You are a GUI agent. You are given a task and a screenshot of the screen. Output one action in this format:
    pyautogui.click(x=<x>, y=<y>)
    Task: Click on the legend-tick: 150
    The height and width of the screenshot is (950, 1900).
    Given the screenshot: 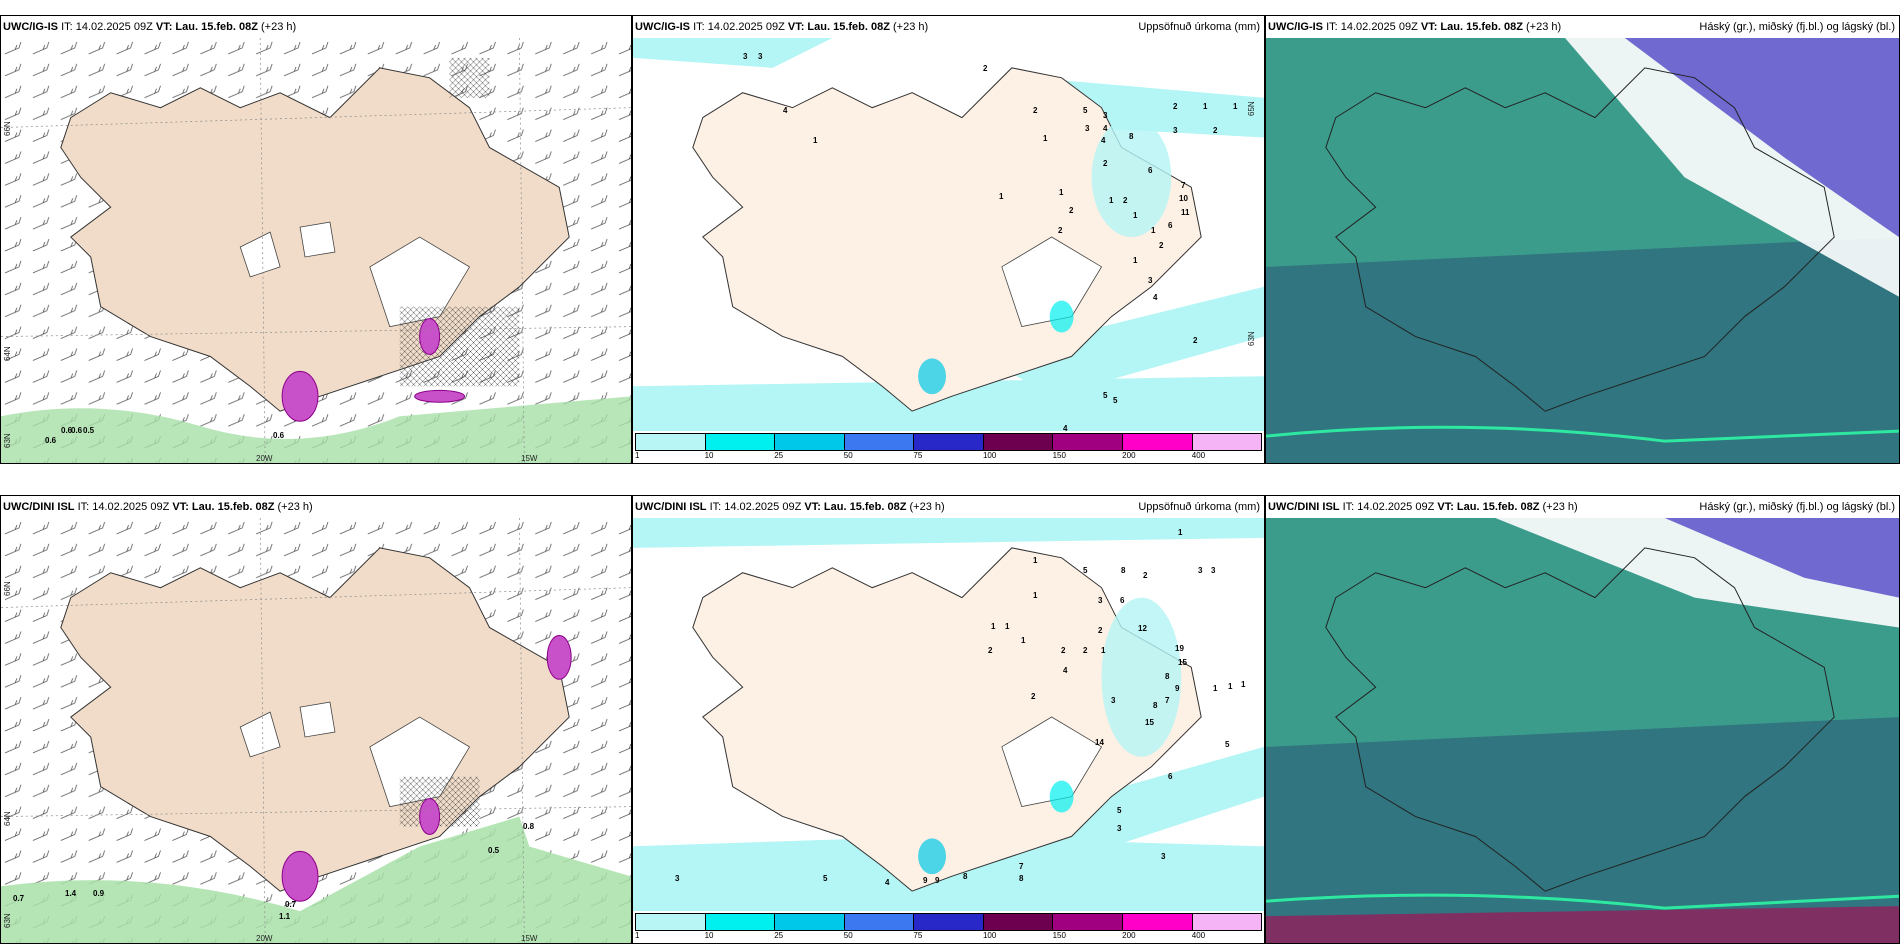 What is the action you would take?
    pyautogui.click(x=1059, y=935)
    